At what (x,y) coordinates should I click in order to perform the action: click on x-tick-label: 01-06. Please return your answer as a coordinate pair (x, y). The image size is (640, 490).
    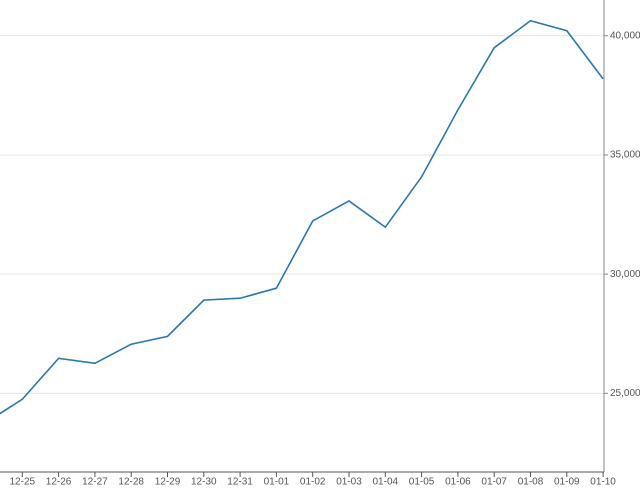
    Looking at the image, I should click on (458, 482).